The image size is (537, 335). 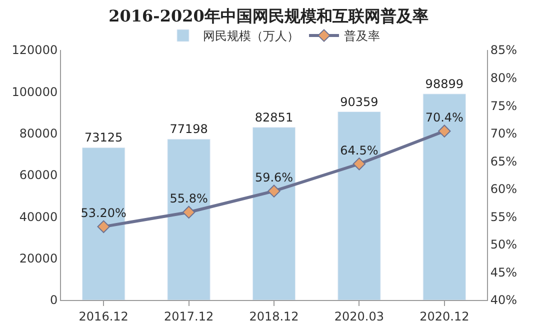 I want to click on x-tick-label: 2020.03, so click(x=359, y=316).